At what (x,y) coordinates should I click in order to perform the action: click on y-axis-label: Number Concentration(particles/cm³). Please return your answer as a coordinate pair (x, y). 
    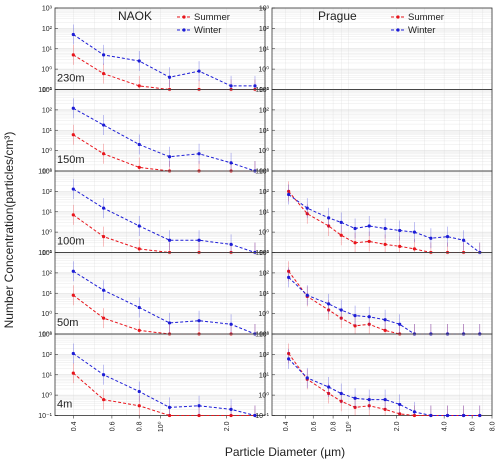
    Looking at the image, I should click on (9, 230).